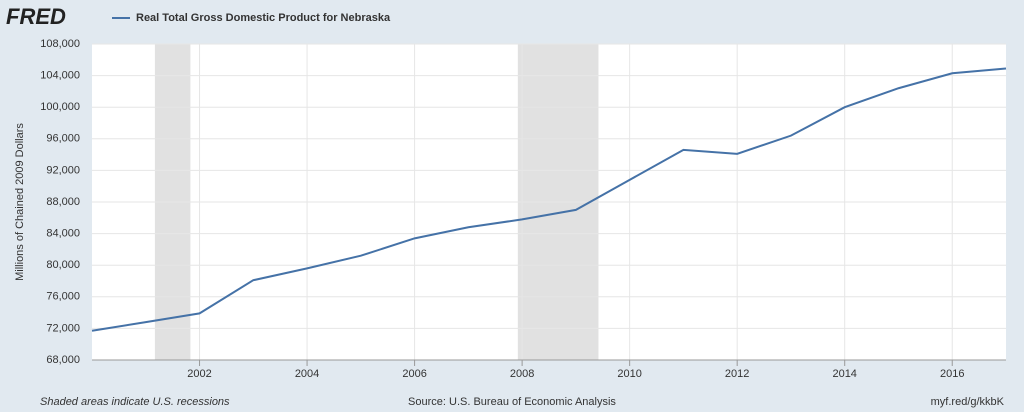  What do you see at coordinates (135, 402) in the screenshot?
I see `note: Shaded areas indicate U.S. recessions` at bounding box center [135, 402].